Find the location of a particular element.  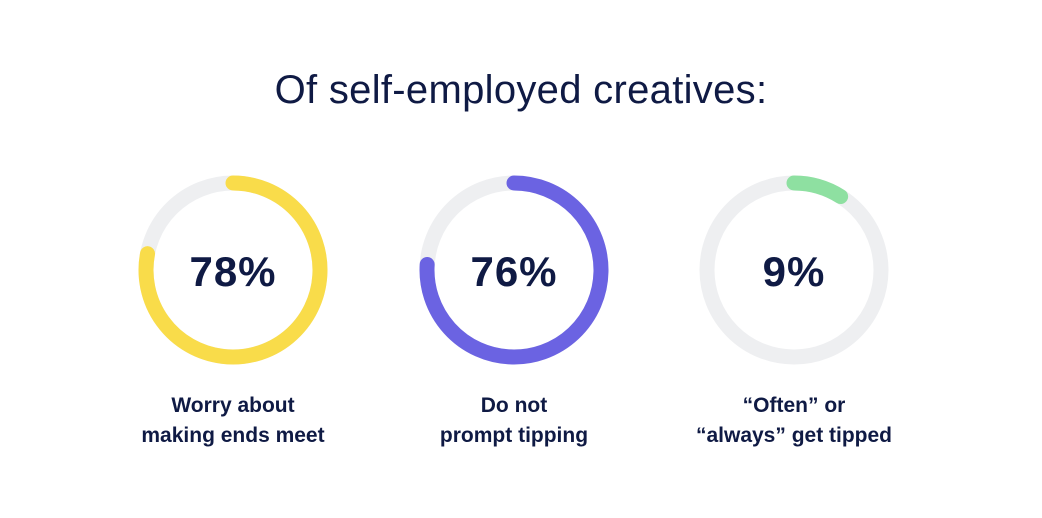

donut-chart-worry is located at coordinates (233, 270).